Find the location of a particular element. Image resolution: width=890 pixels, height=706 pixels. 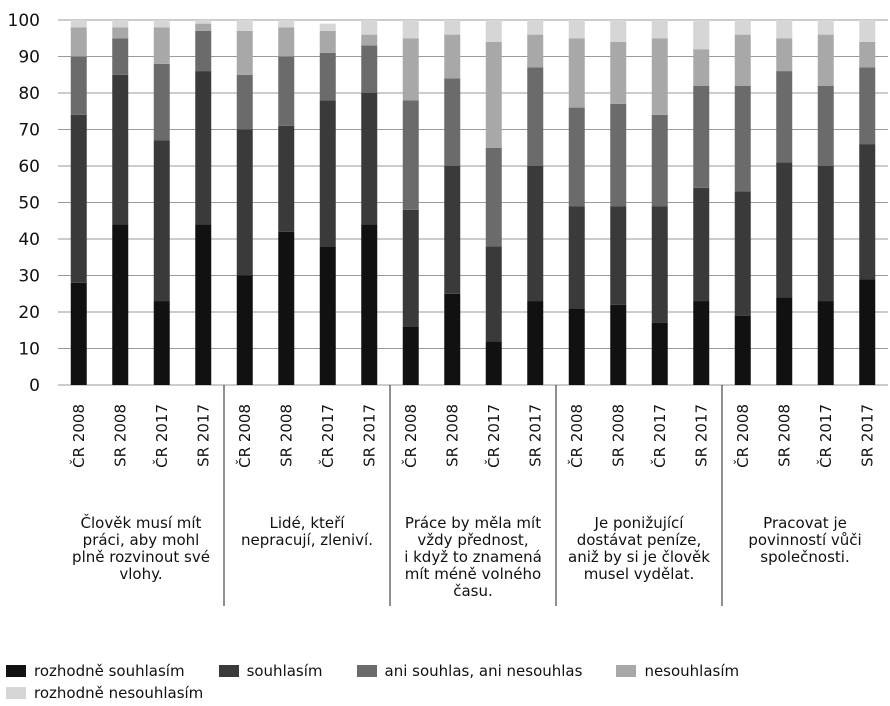

legend-item-5: rozhodně nesouhlasím is located at coordinates (104, 693).